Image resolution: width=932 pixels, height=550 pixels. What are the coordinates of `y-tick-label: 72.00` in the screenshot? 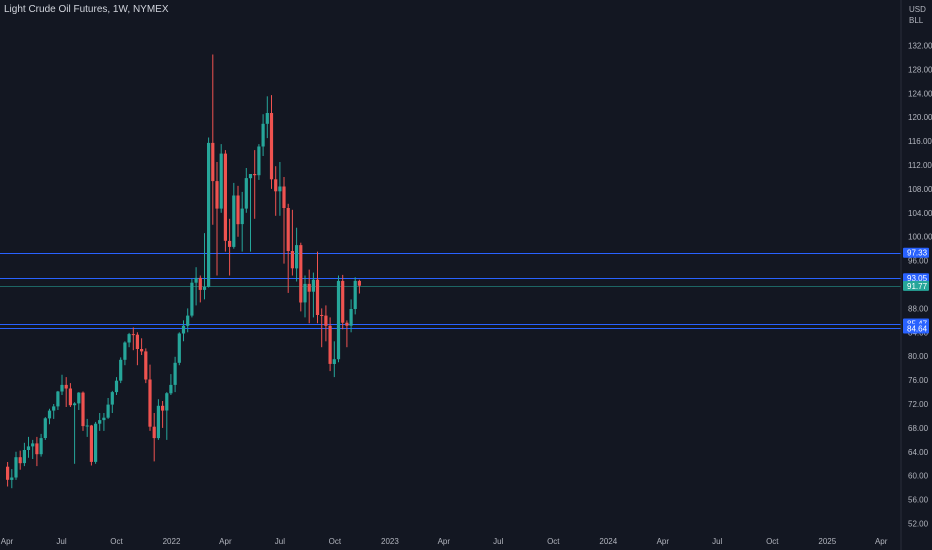 It's located at (918, 404).